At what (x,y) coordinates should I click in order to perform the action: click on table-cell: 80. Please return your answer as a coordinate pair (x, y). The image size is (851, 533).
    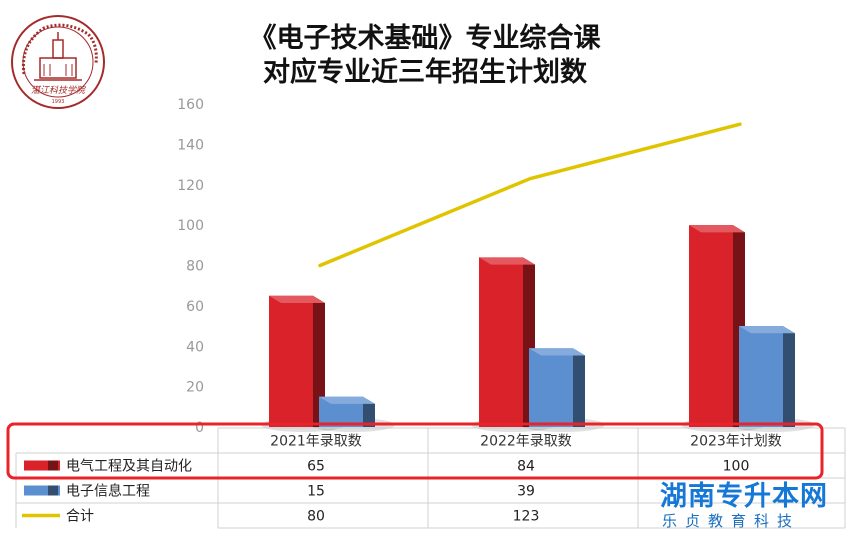
    Looking at the image, I should click on (316, 517).